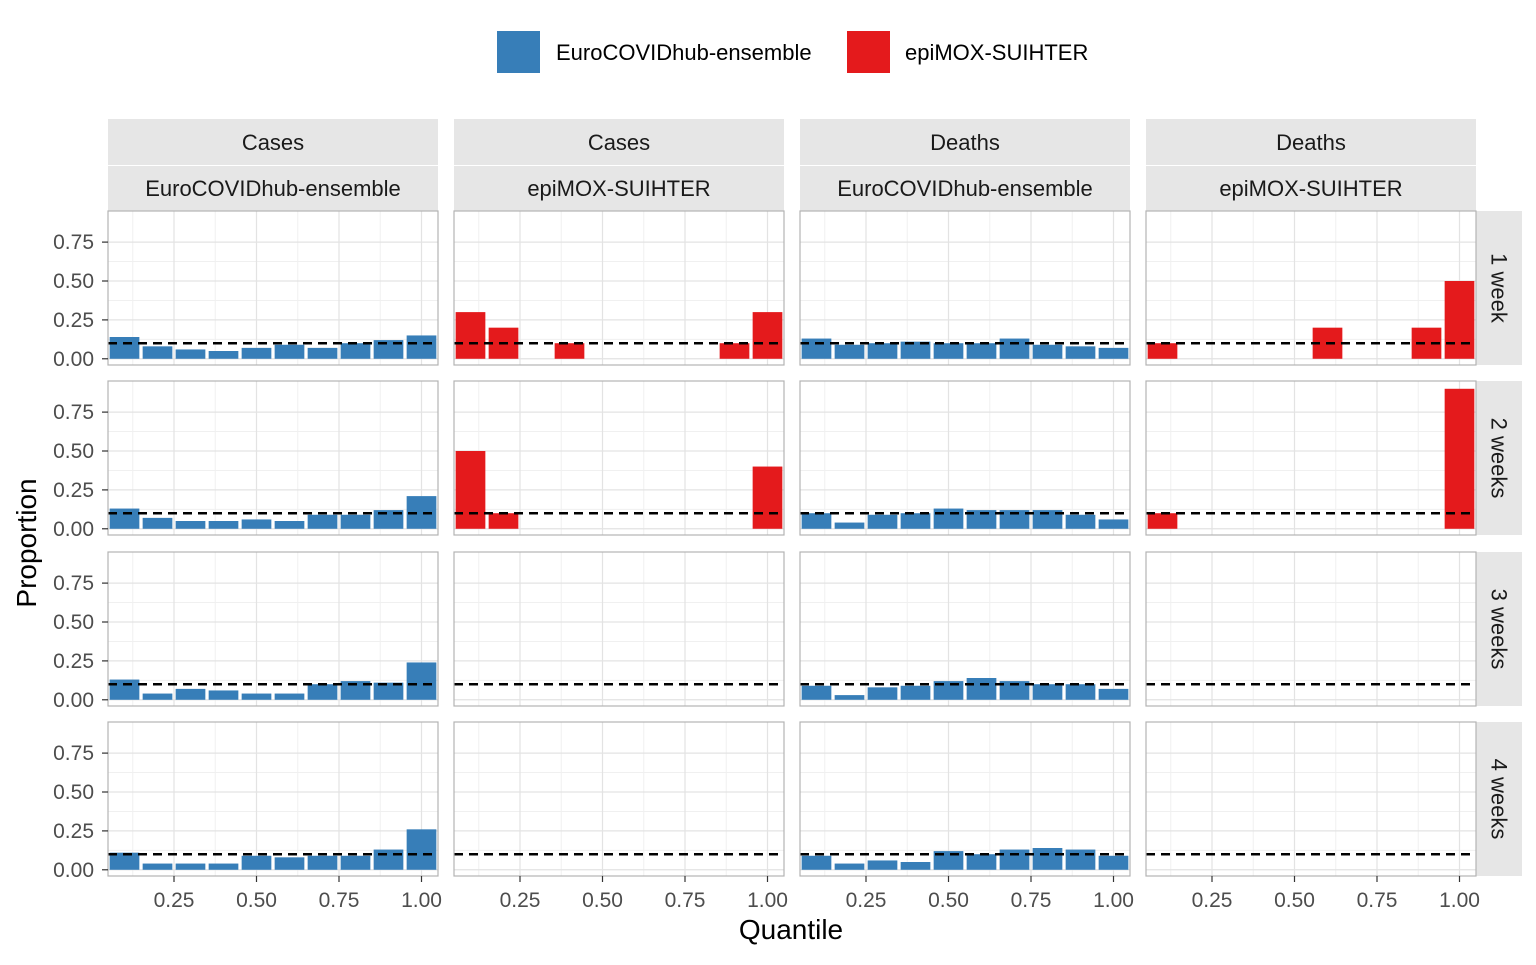  I want to click on strip-target-label-4: Deaths, so click(1311, 142).